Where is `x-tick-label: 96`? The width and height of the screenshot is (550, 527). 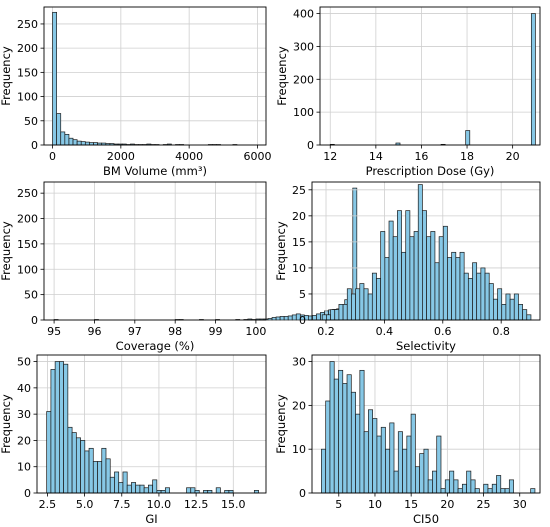
x-tick-label: 96 is located at coordinates (94, 331).